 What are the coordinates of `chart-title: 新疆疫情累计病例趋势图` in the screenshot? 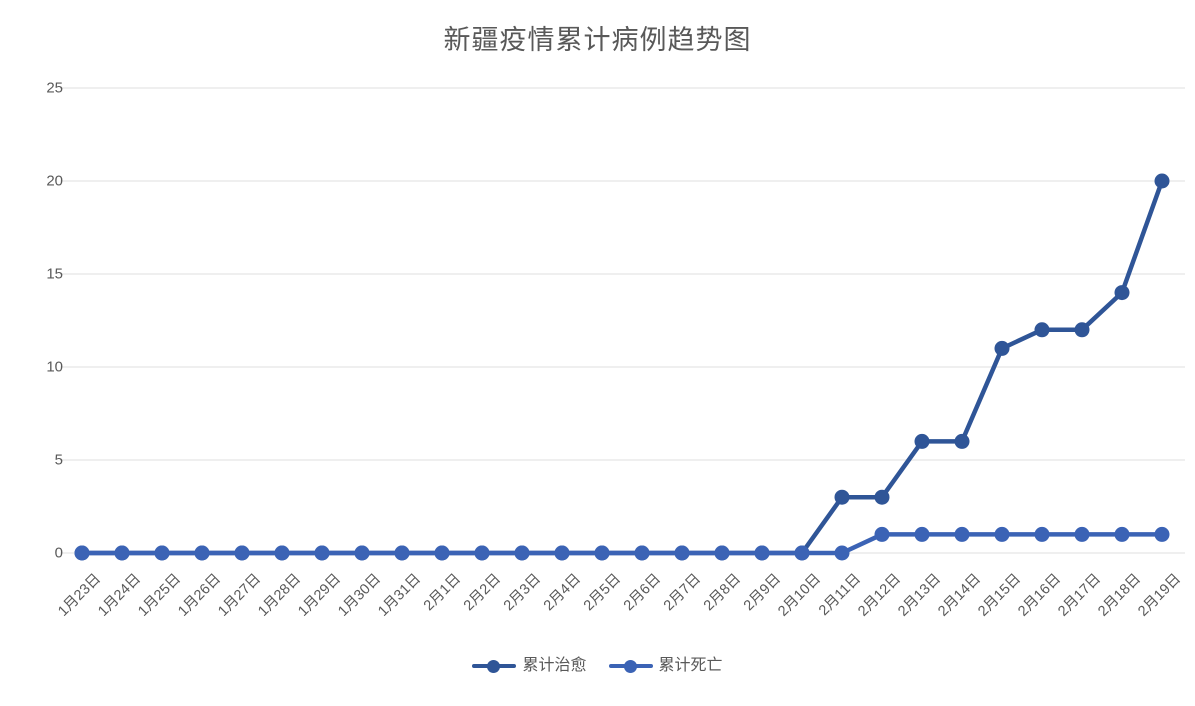 It's located at (597, 40).